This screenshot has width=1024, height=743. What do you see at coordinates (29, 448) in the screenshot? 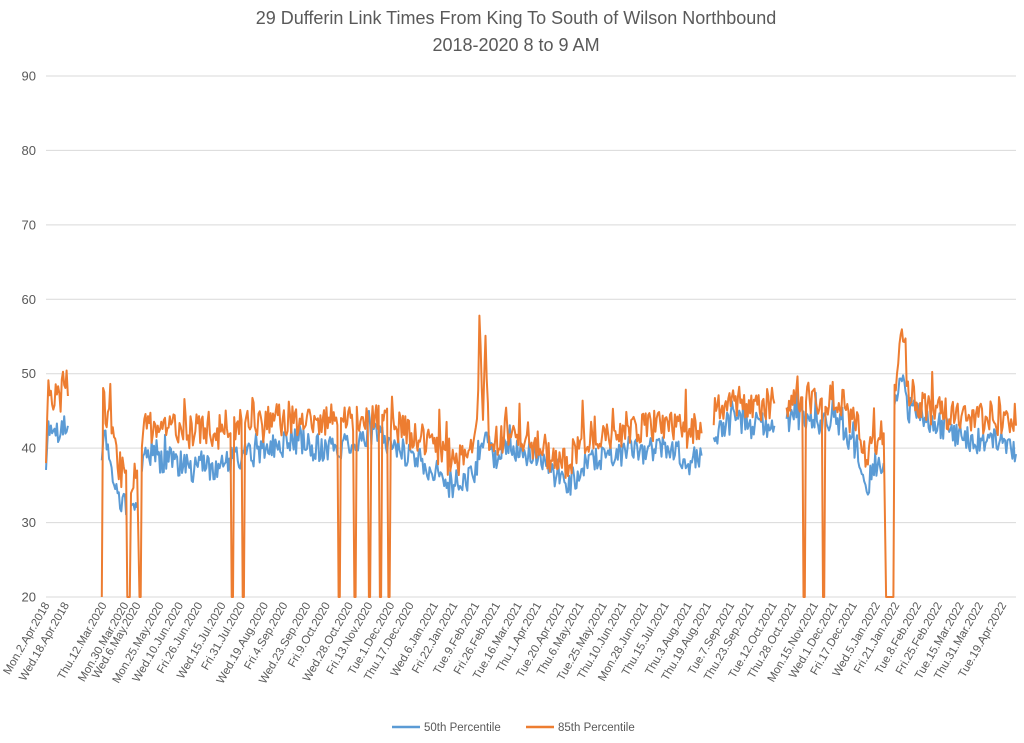
I see `y-tick-label: 40` at bounding box center [29, 448].